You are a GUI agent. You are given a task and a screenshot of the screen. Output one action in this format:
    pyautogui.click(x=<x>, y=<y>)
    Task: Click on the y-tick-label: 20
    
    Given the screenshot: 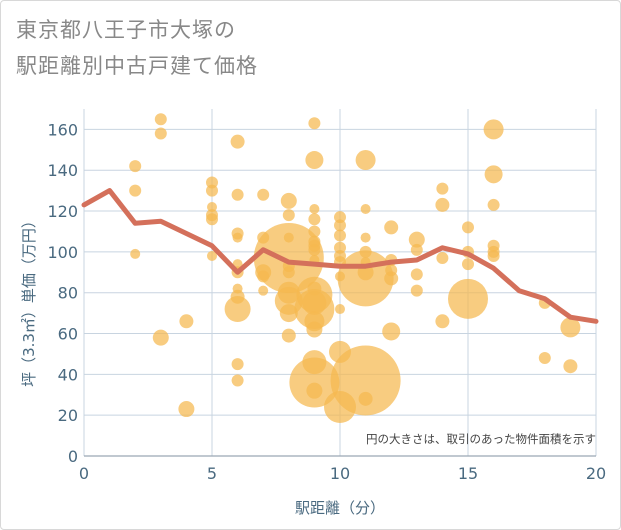 What is the action you would take?
    pyautogui.click(x=68, y=415)
    